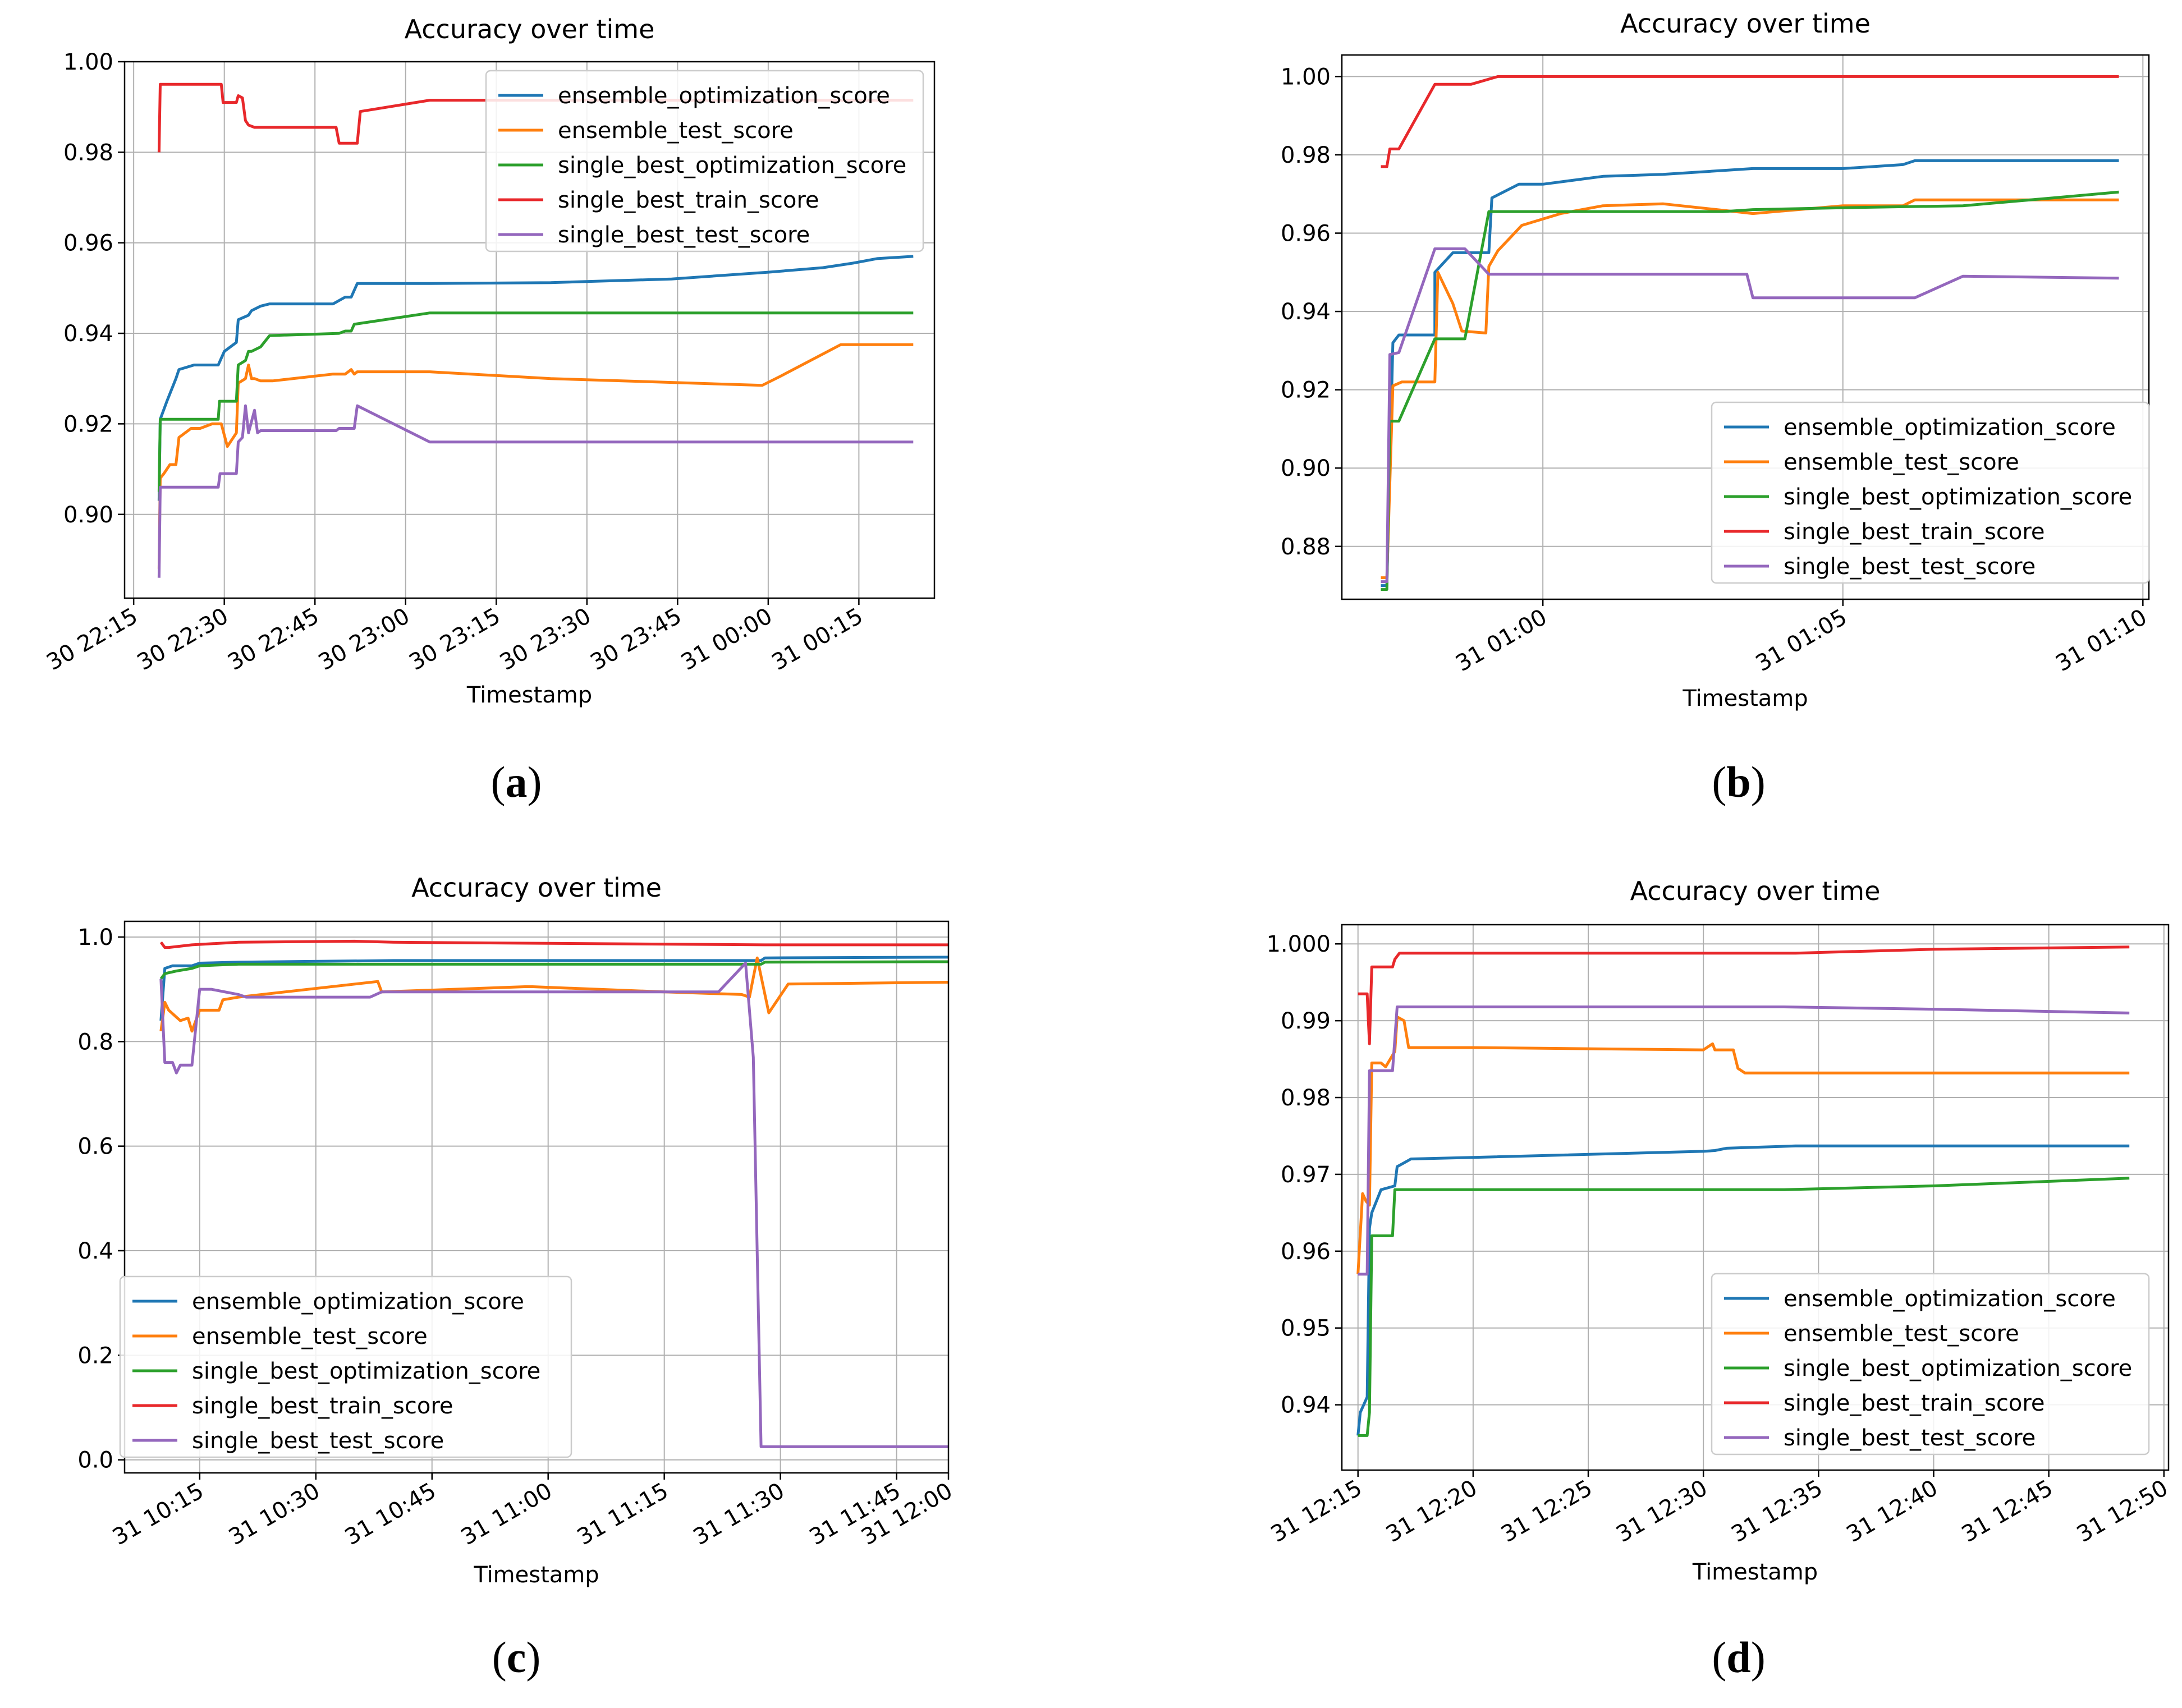 The height and width of the screenshot is (1708, 2182). Describe the element at coordinates (516, 782) in the screenshot. I see `panel-caption: (a)` at that location.